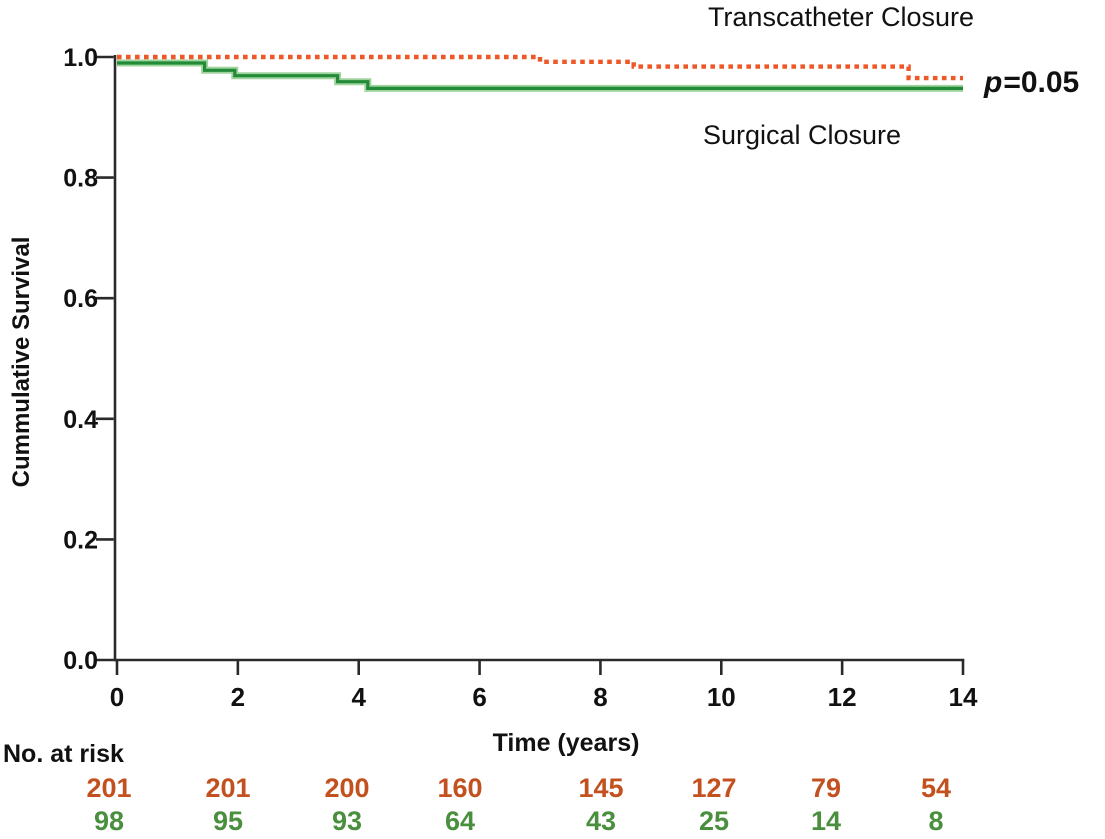 The width and height of the screenshot is (1105, 839). I want to click on risk-count-row1-t12: 14, so click(826, 821).